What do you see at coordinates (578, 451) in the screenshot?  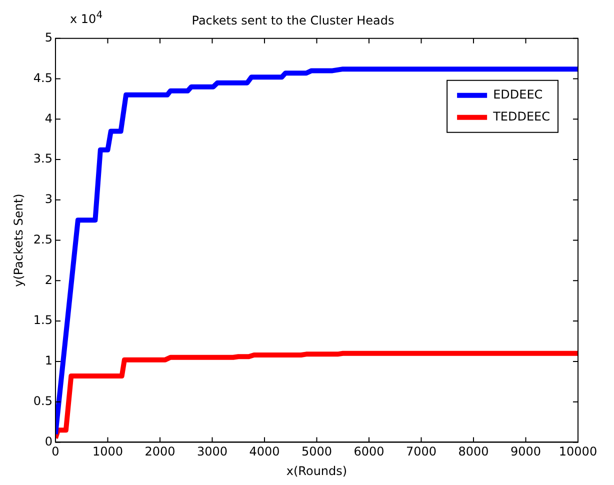 I see `x-tick-label: 10000` at bounding box center [578, 451].